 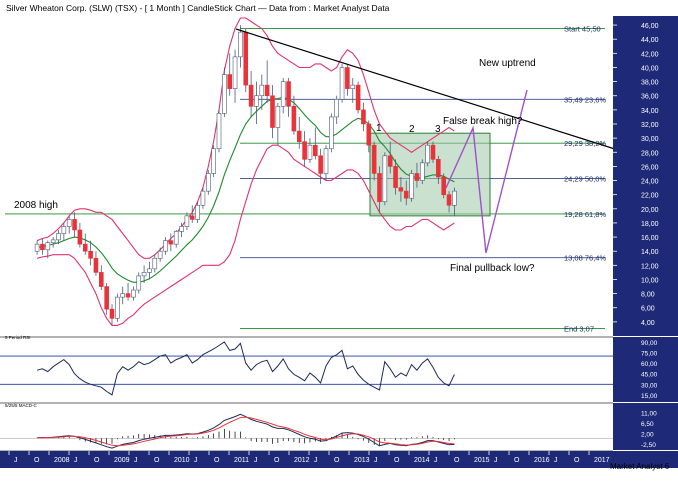 What do you see at coordinates (649, 375) in the screenshot?
I see `rsi-tick-label-3: 45,00` at bounding box center [649, 375].